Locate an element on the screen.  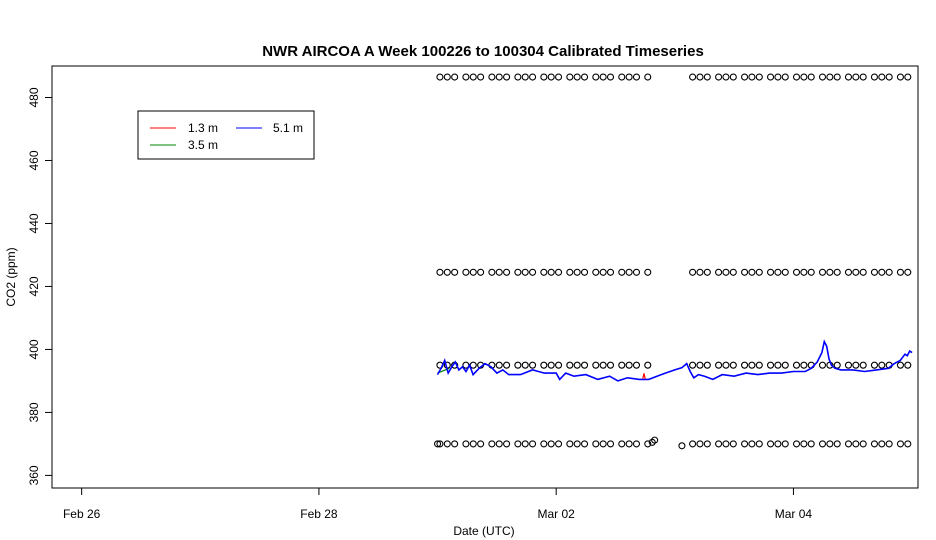
legend-label-3-5m: 3.5 m is located at coordinates (203, 145).